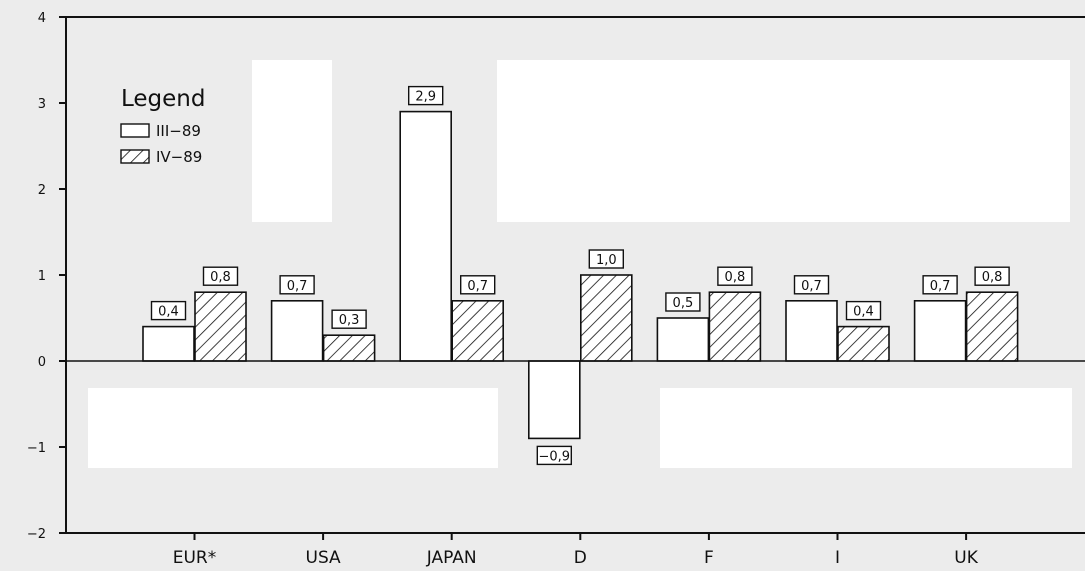  Describe the element at coordinates (42, 276) in the screenshot. I see `y-tick-label: 1` at that location.